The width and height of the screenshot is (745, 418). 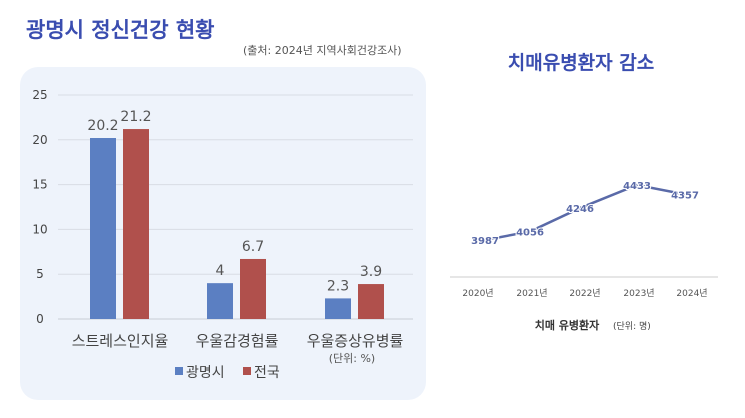 What do you see at coordinates (253, 247) in the screenshot?
I see `data-label: 6.7` at bounding box center [253, 247].